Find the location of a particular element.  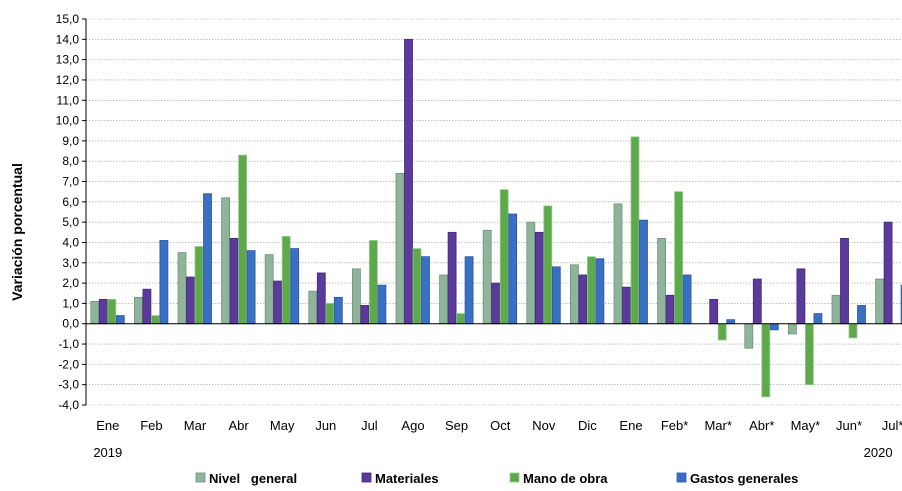

x-category-label: Jul* is located at coordinates (892, 425).